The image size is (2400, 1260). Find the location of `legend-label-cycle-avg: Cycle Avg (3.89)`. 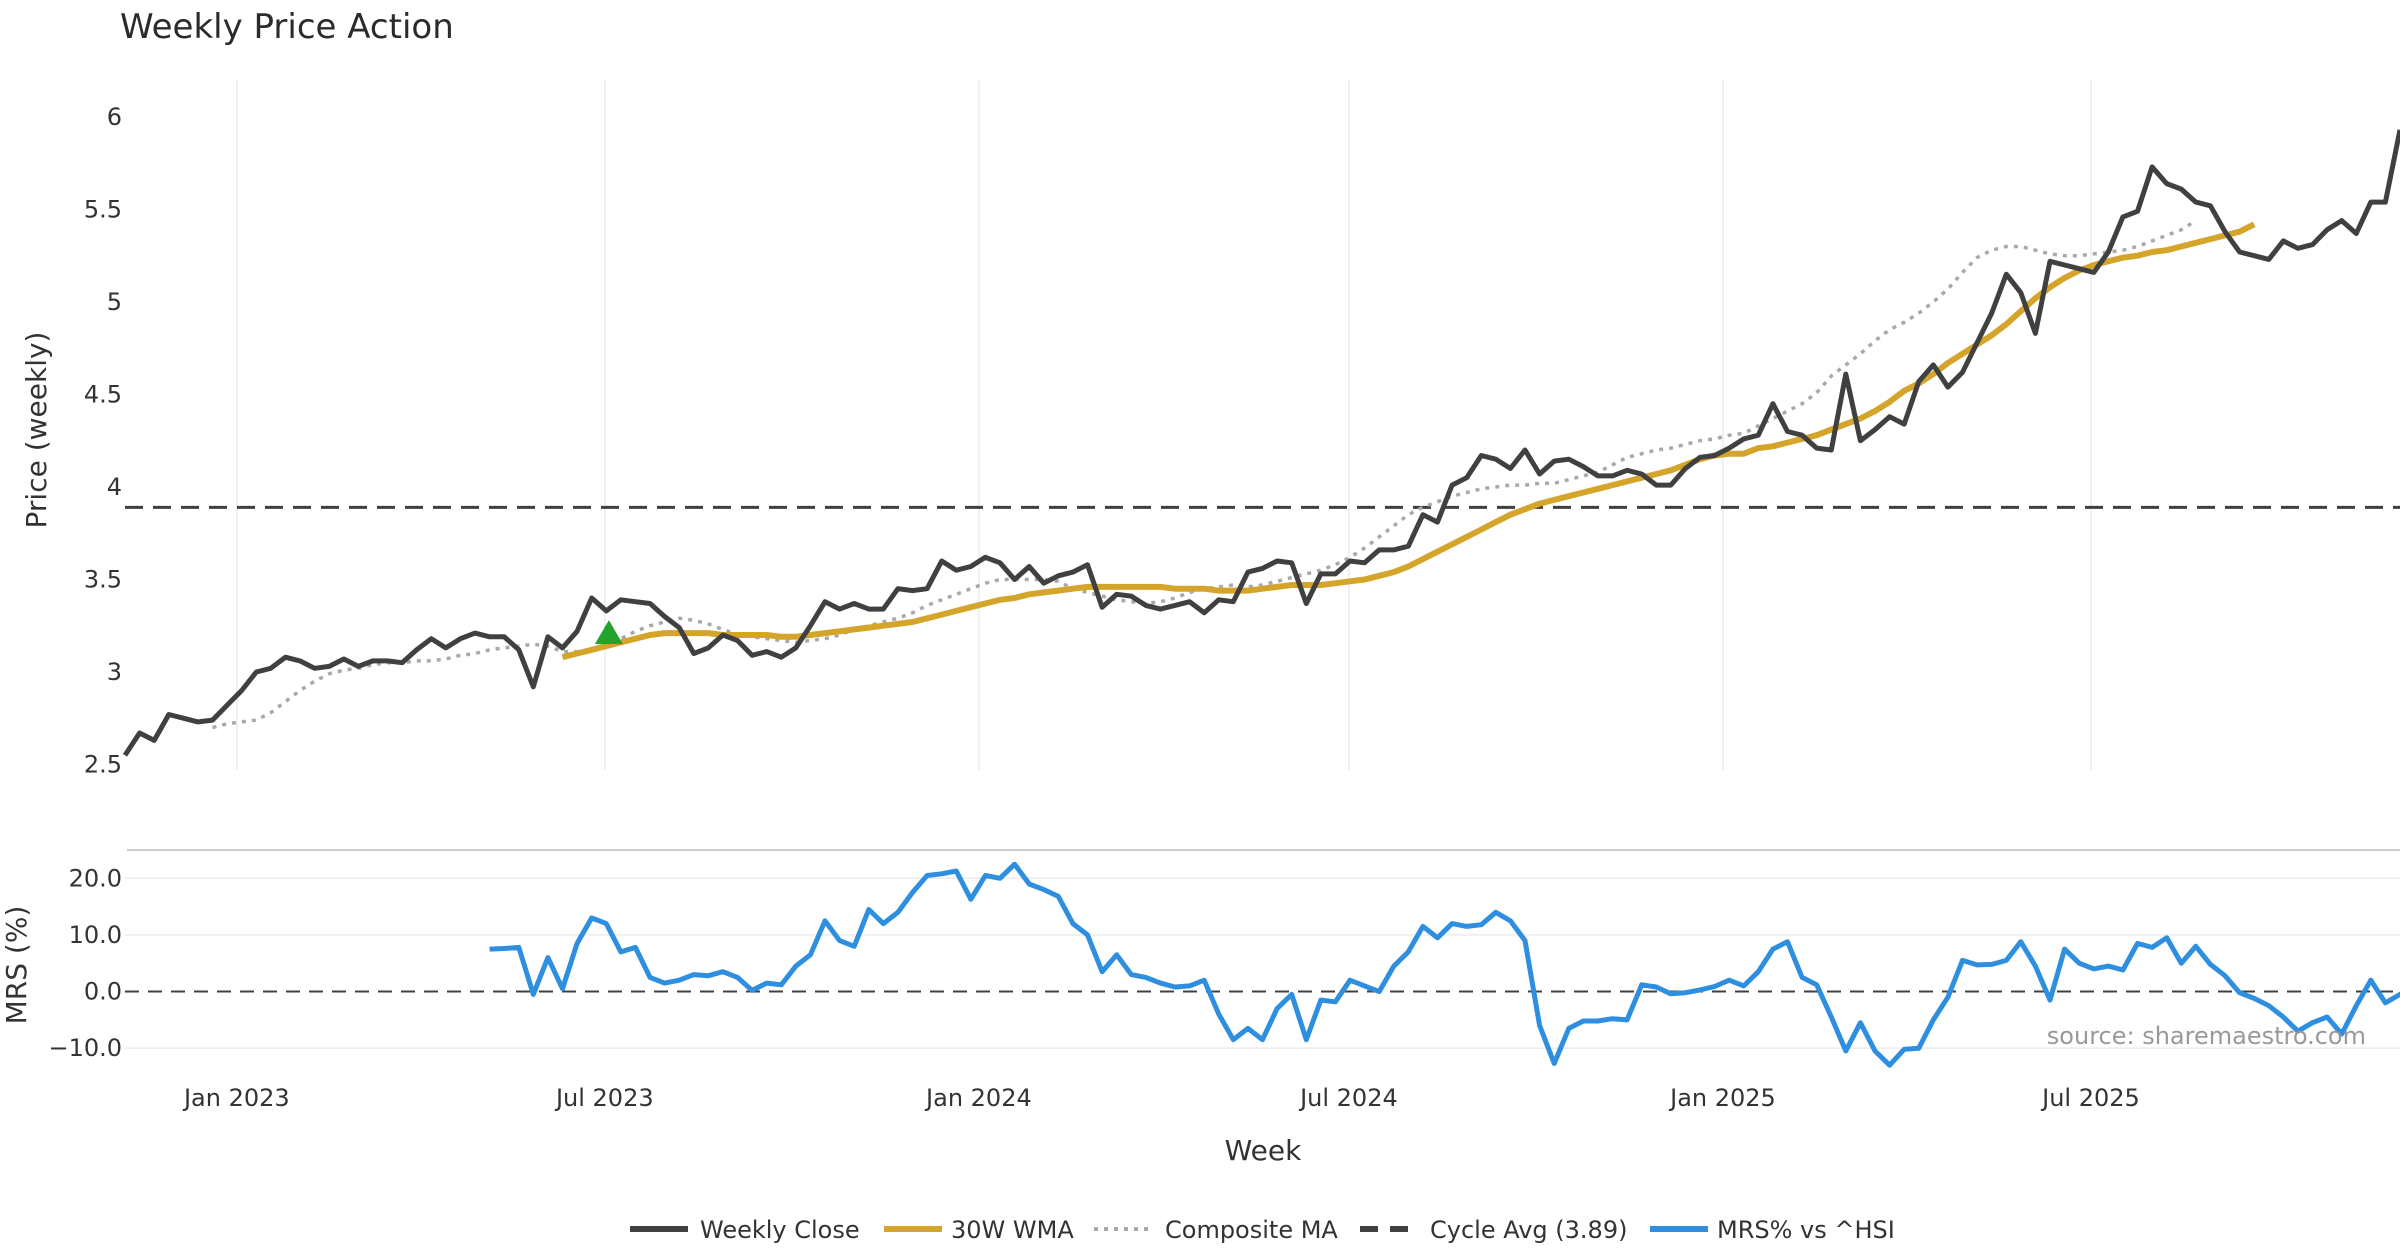

legend-label-cycle-avg: Cycle Avg (3.89) is located at coordinates (1528, 1230).